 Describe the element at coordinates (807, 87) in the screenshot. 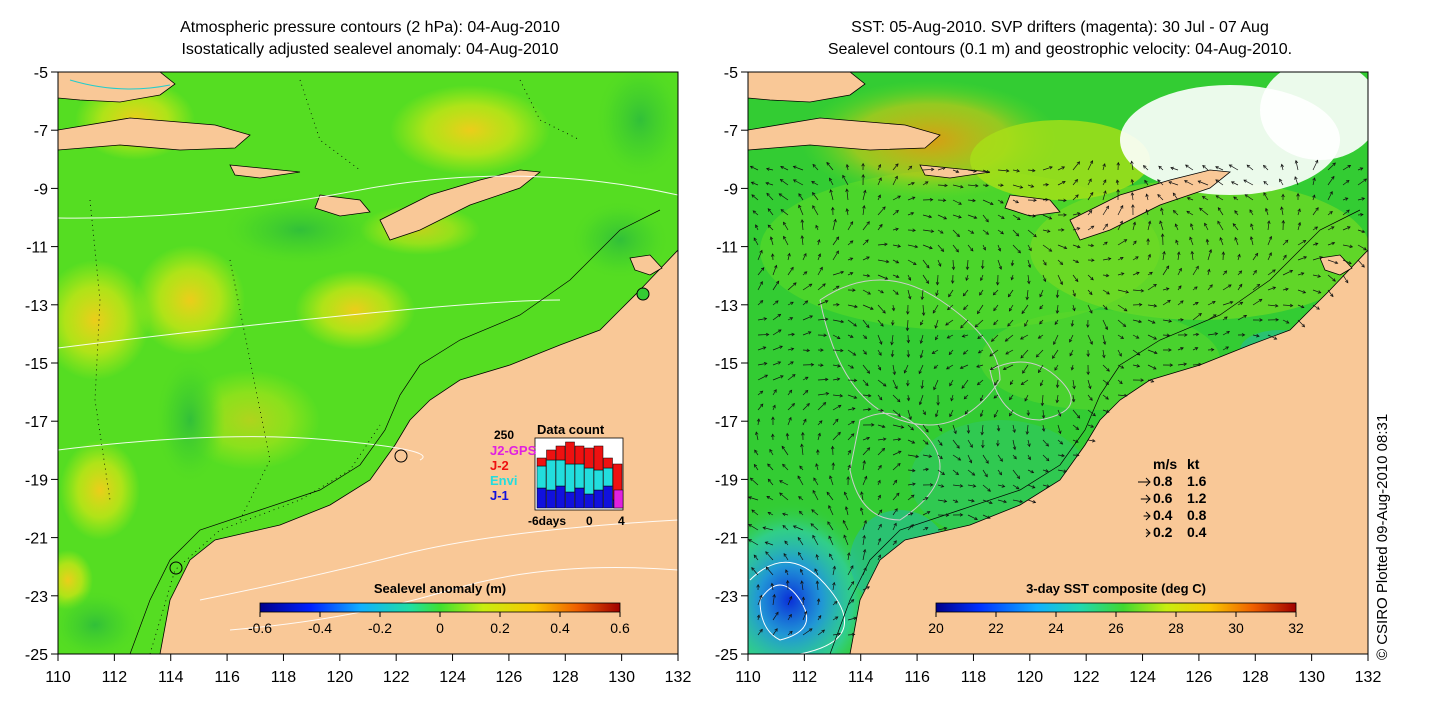

I see `right-java-island` at that location.